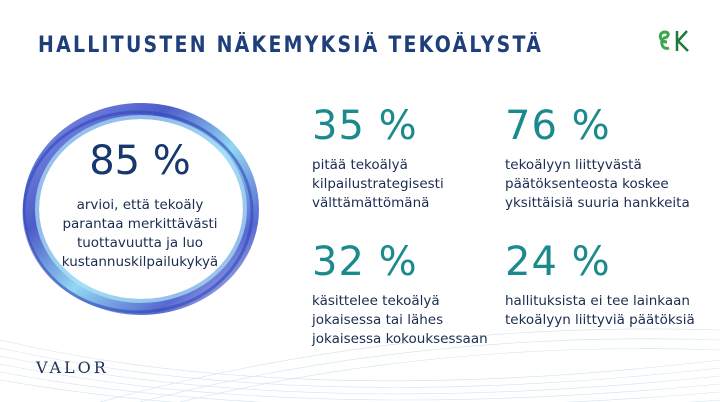 Image resolution: width=720 pixels, height=402 pixels. What do you see at coordinates (365, 126) in the screenshot?
I see `stat-value: 35 %` at bounding box center [365, 126].